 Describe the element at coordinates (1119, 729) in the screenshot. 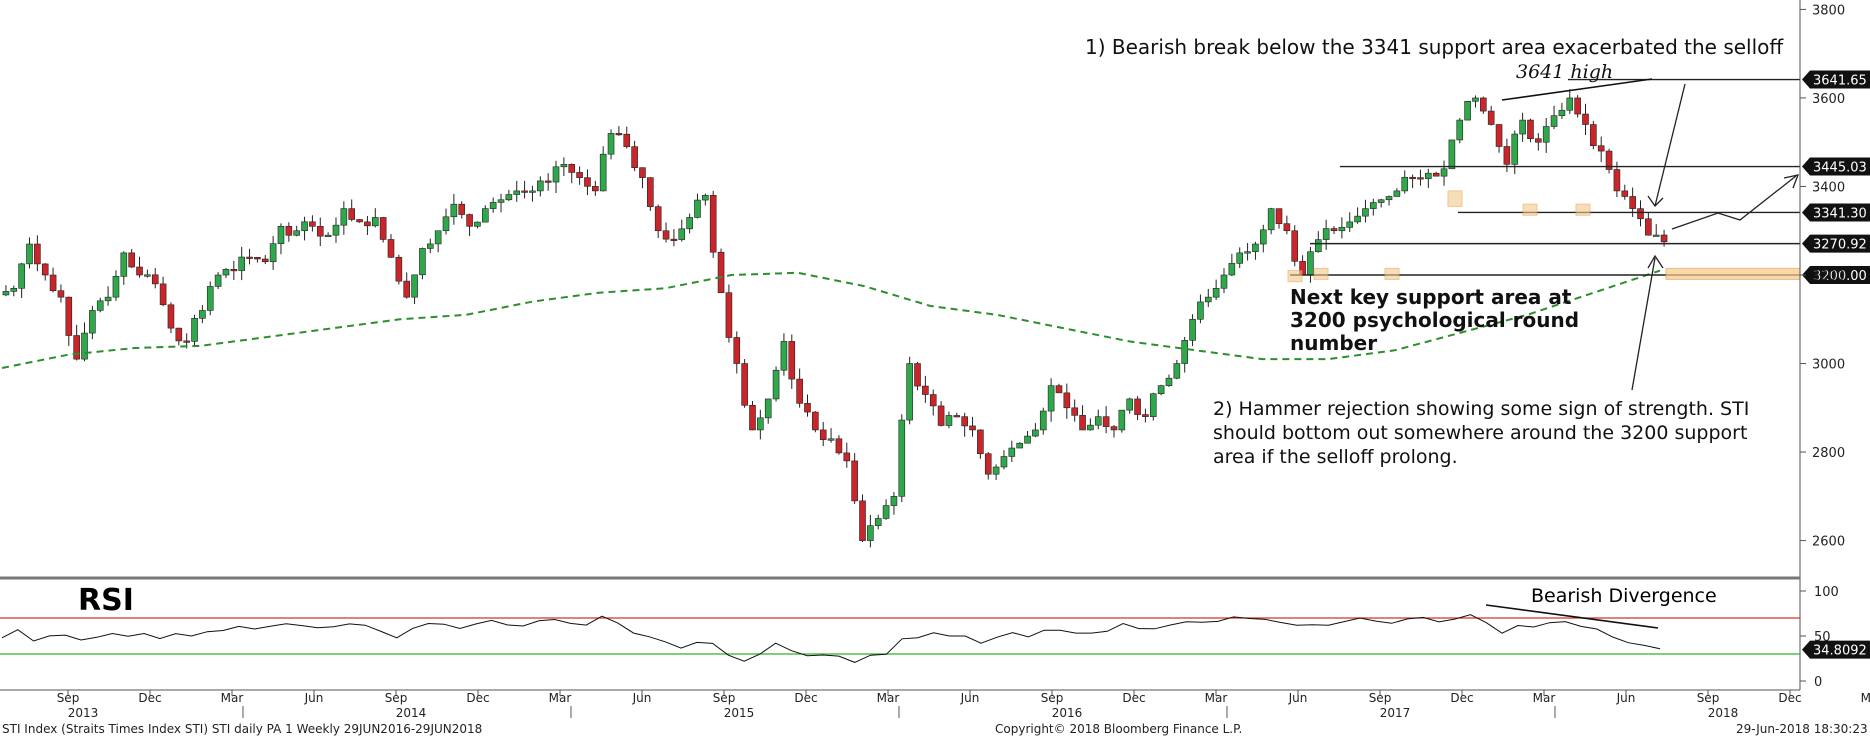

I see `footer-copyright: Copyright© 2018 Bloomberg Finance L.P.` at that location.